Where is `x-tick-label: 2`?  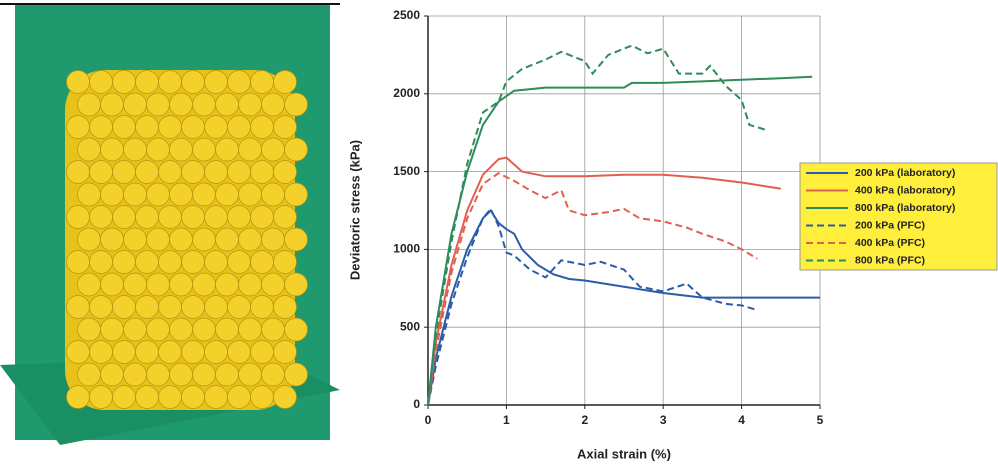 x-tick-label: 2 is located at coordinates (584, 420).